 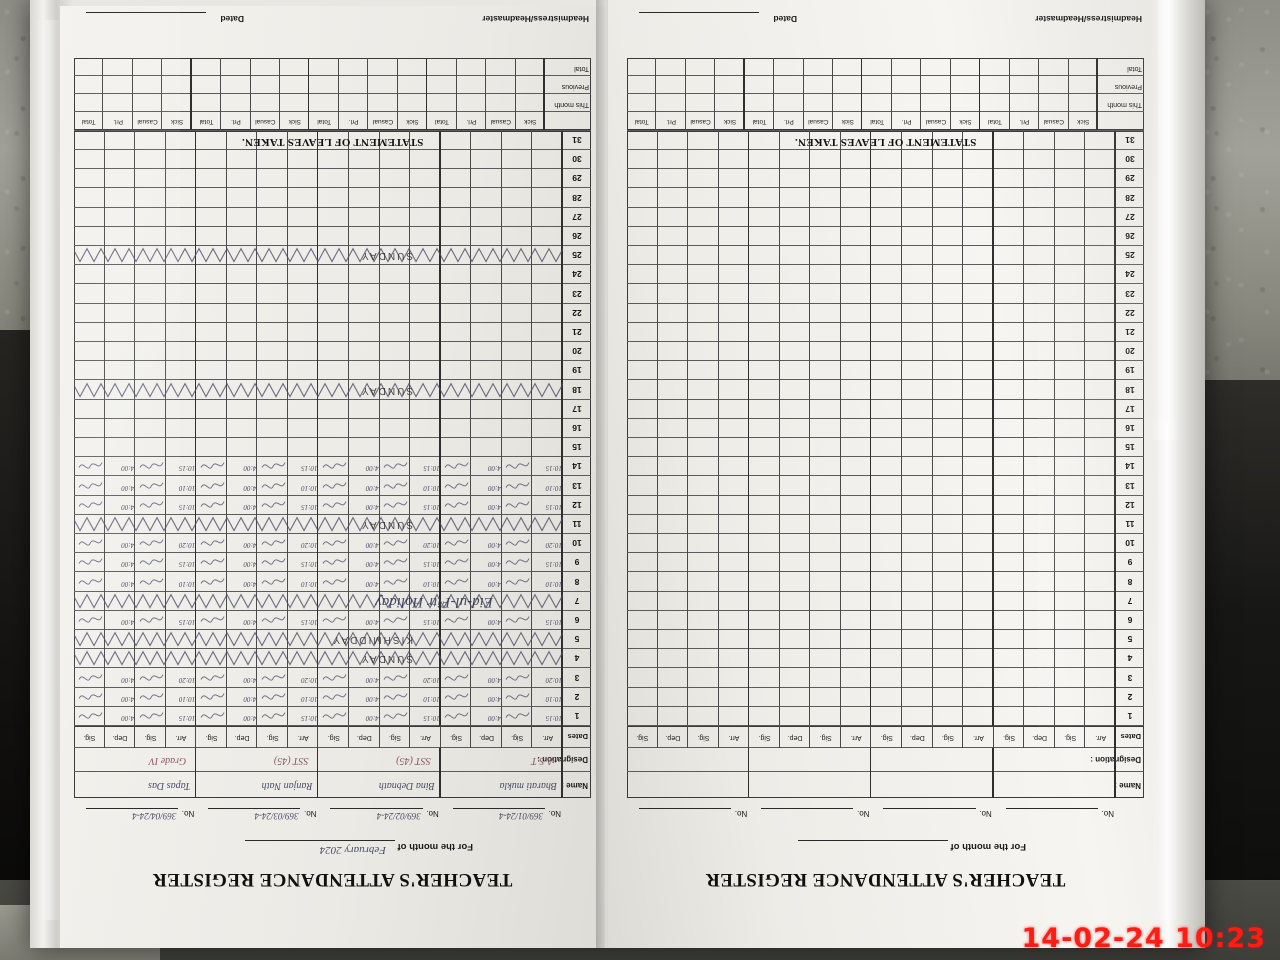 I want to click on date-number: 22, so click(x=1130, y=312).